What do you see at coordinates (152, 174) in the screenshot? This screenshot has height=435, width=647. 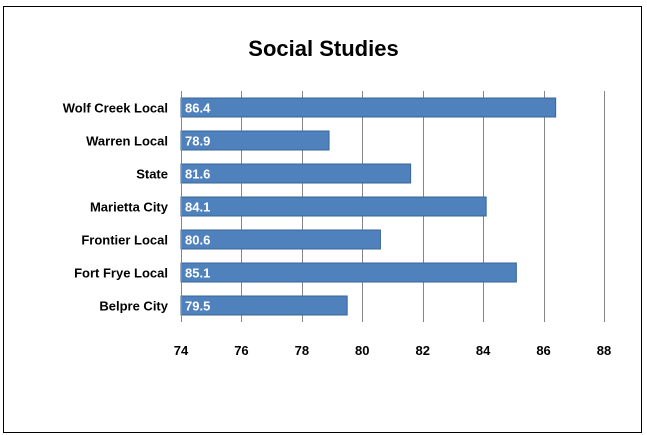 I see `category-label: State` at bounding box center [152, 174].